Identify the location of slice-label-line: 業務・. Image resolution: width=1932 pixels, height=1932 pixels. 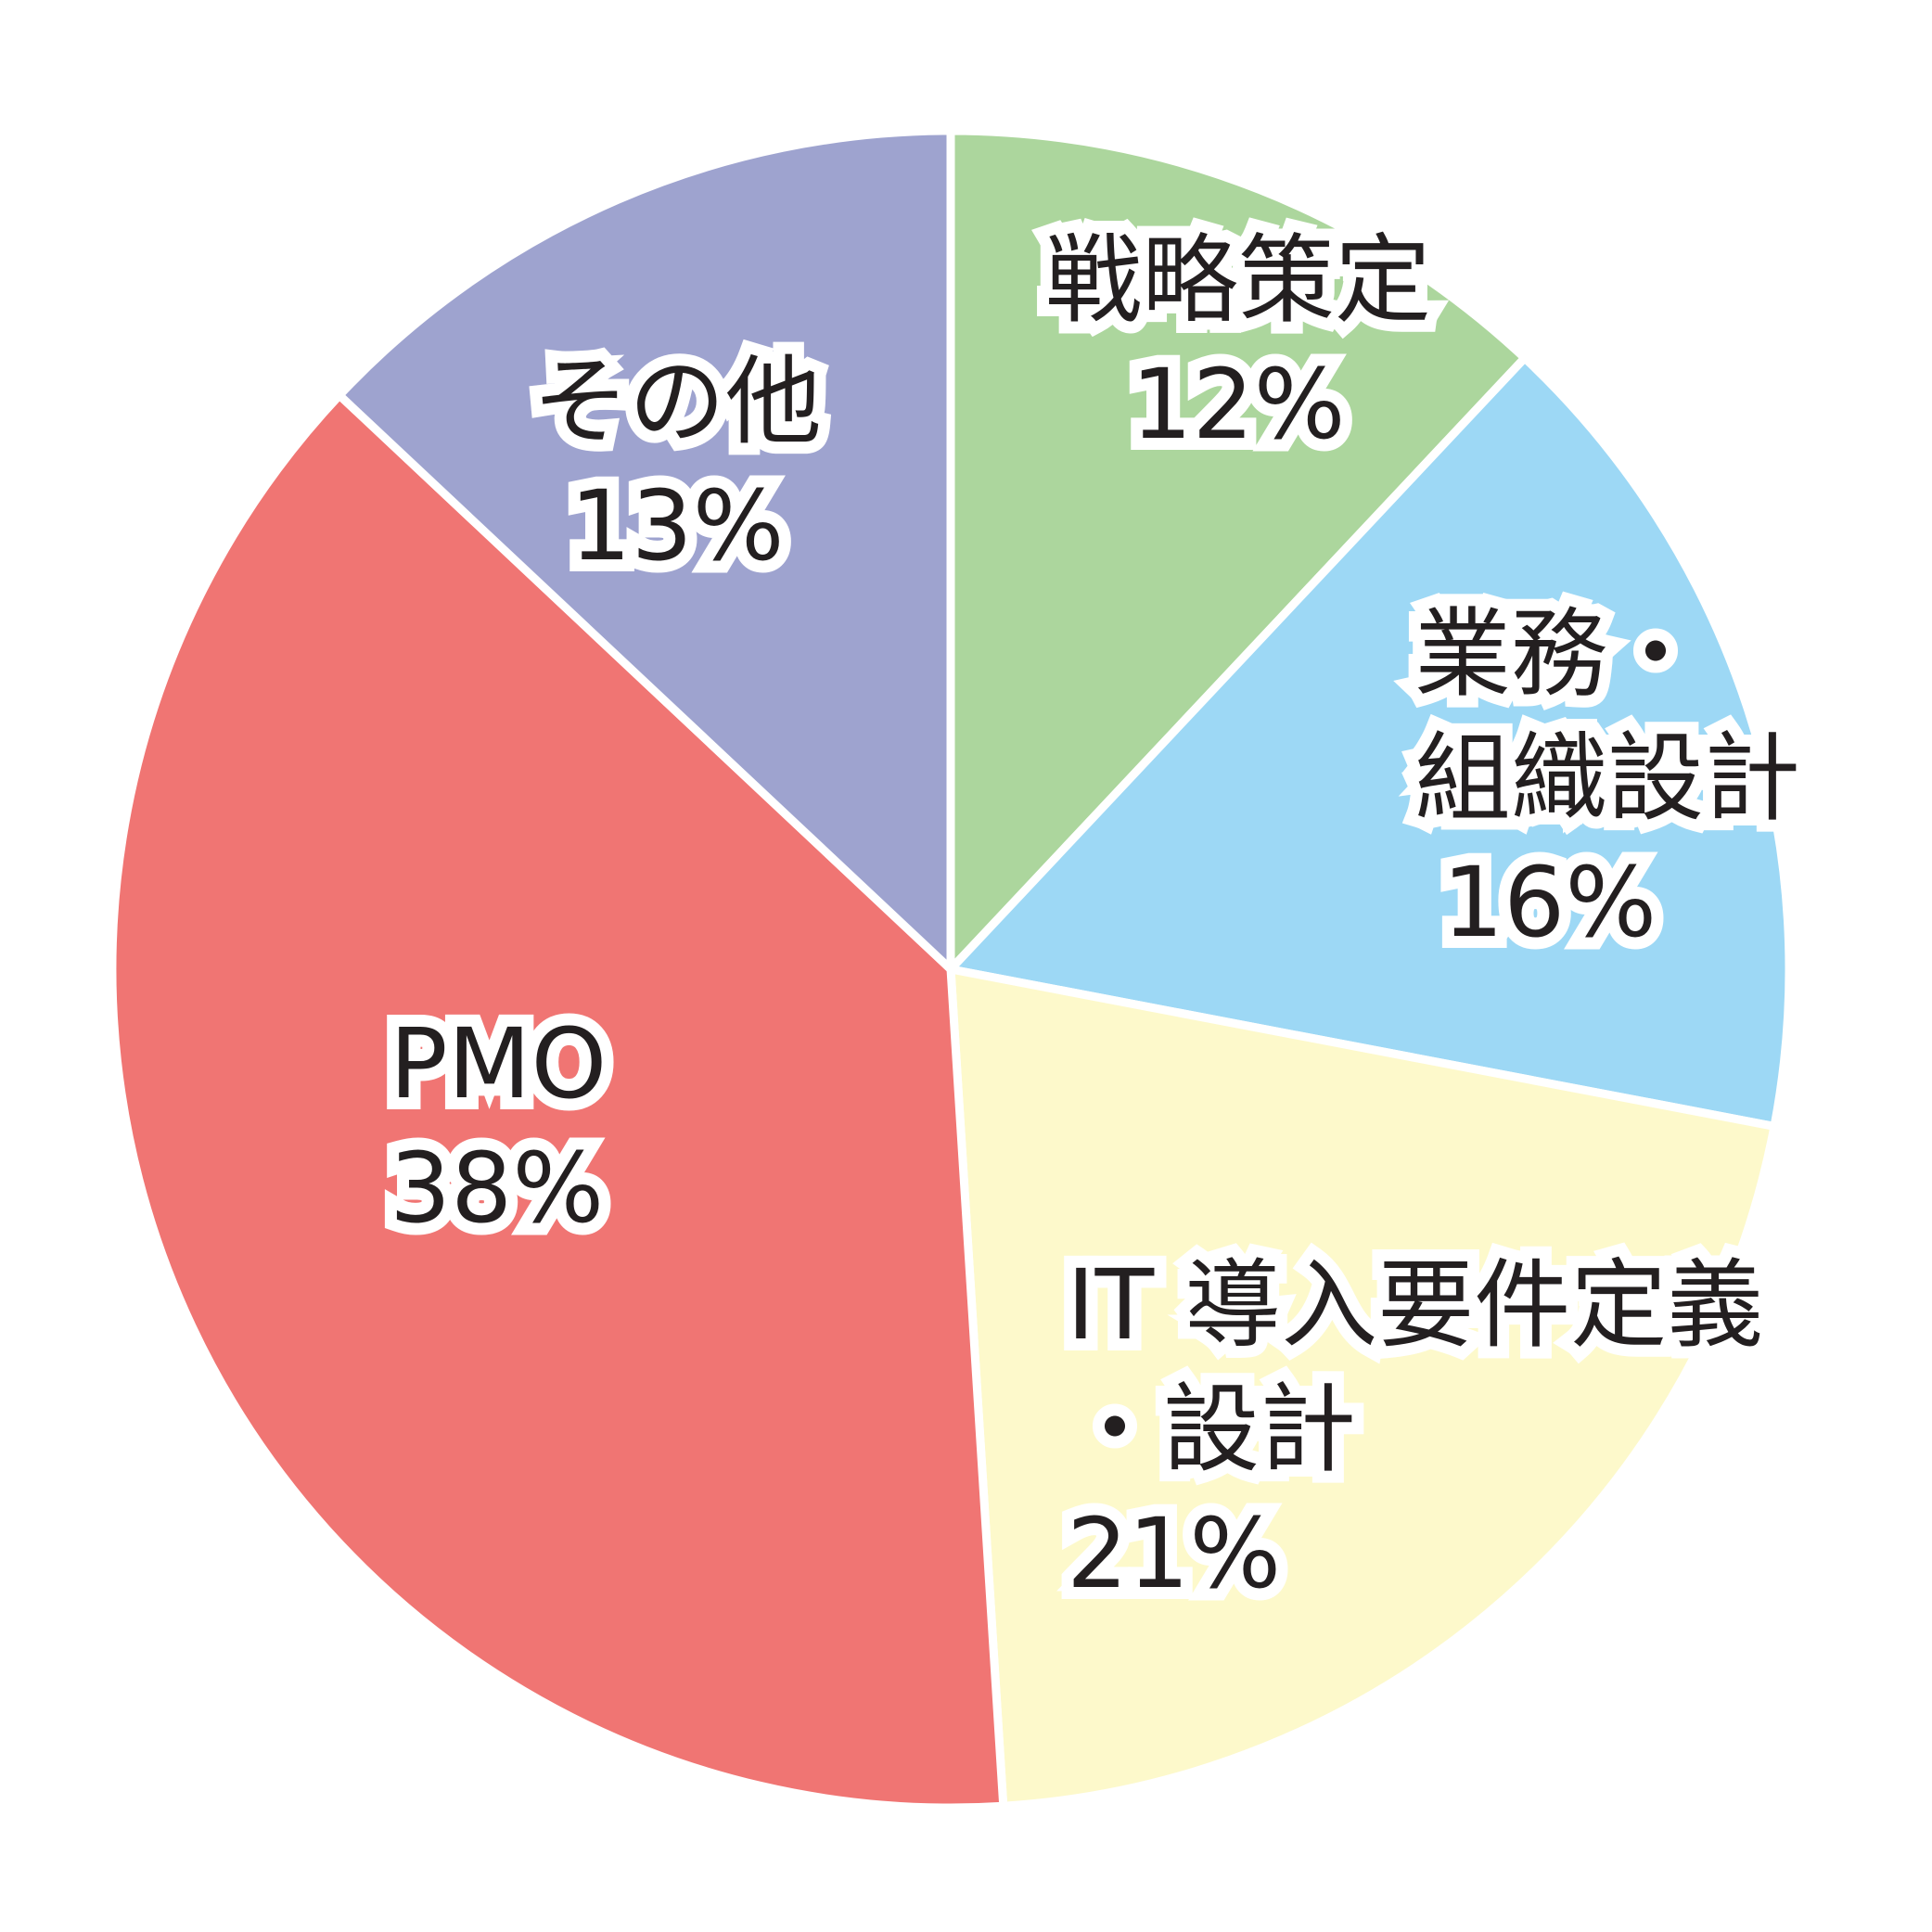
(1559, 654).